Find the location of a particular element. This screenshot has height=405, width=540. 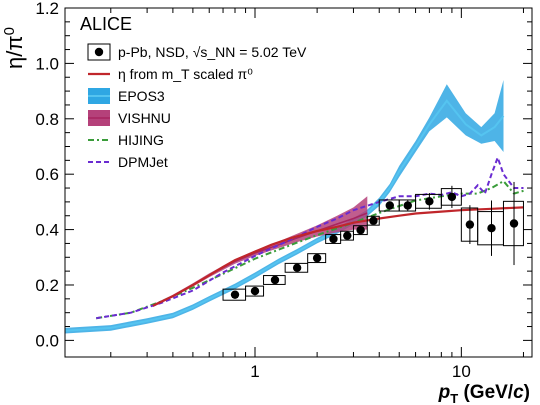

x-tick-label: 1 is located at coordinates (254, 371).